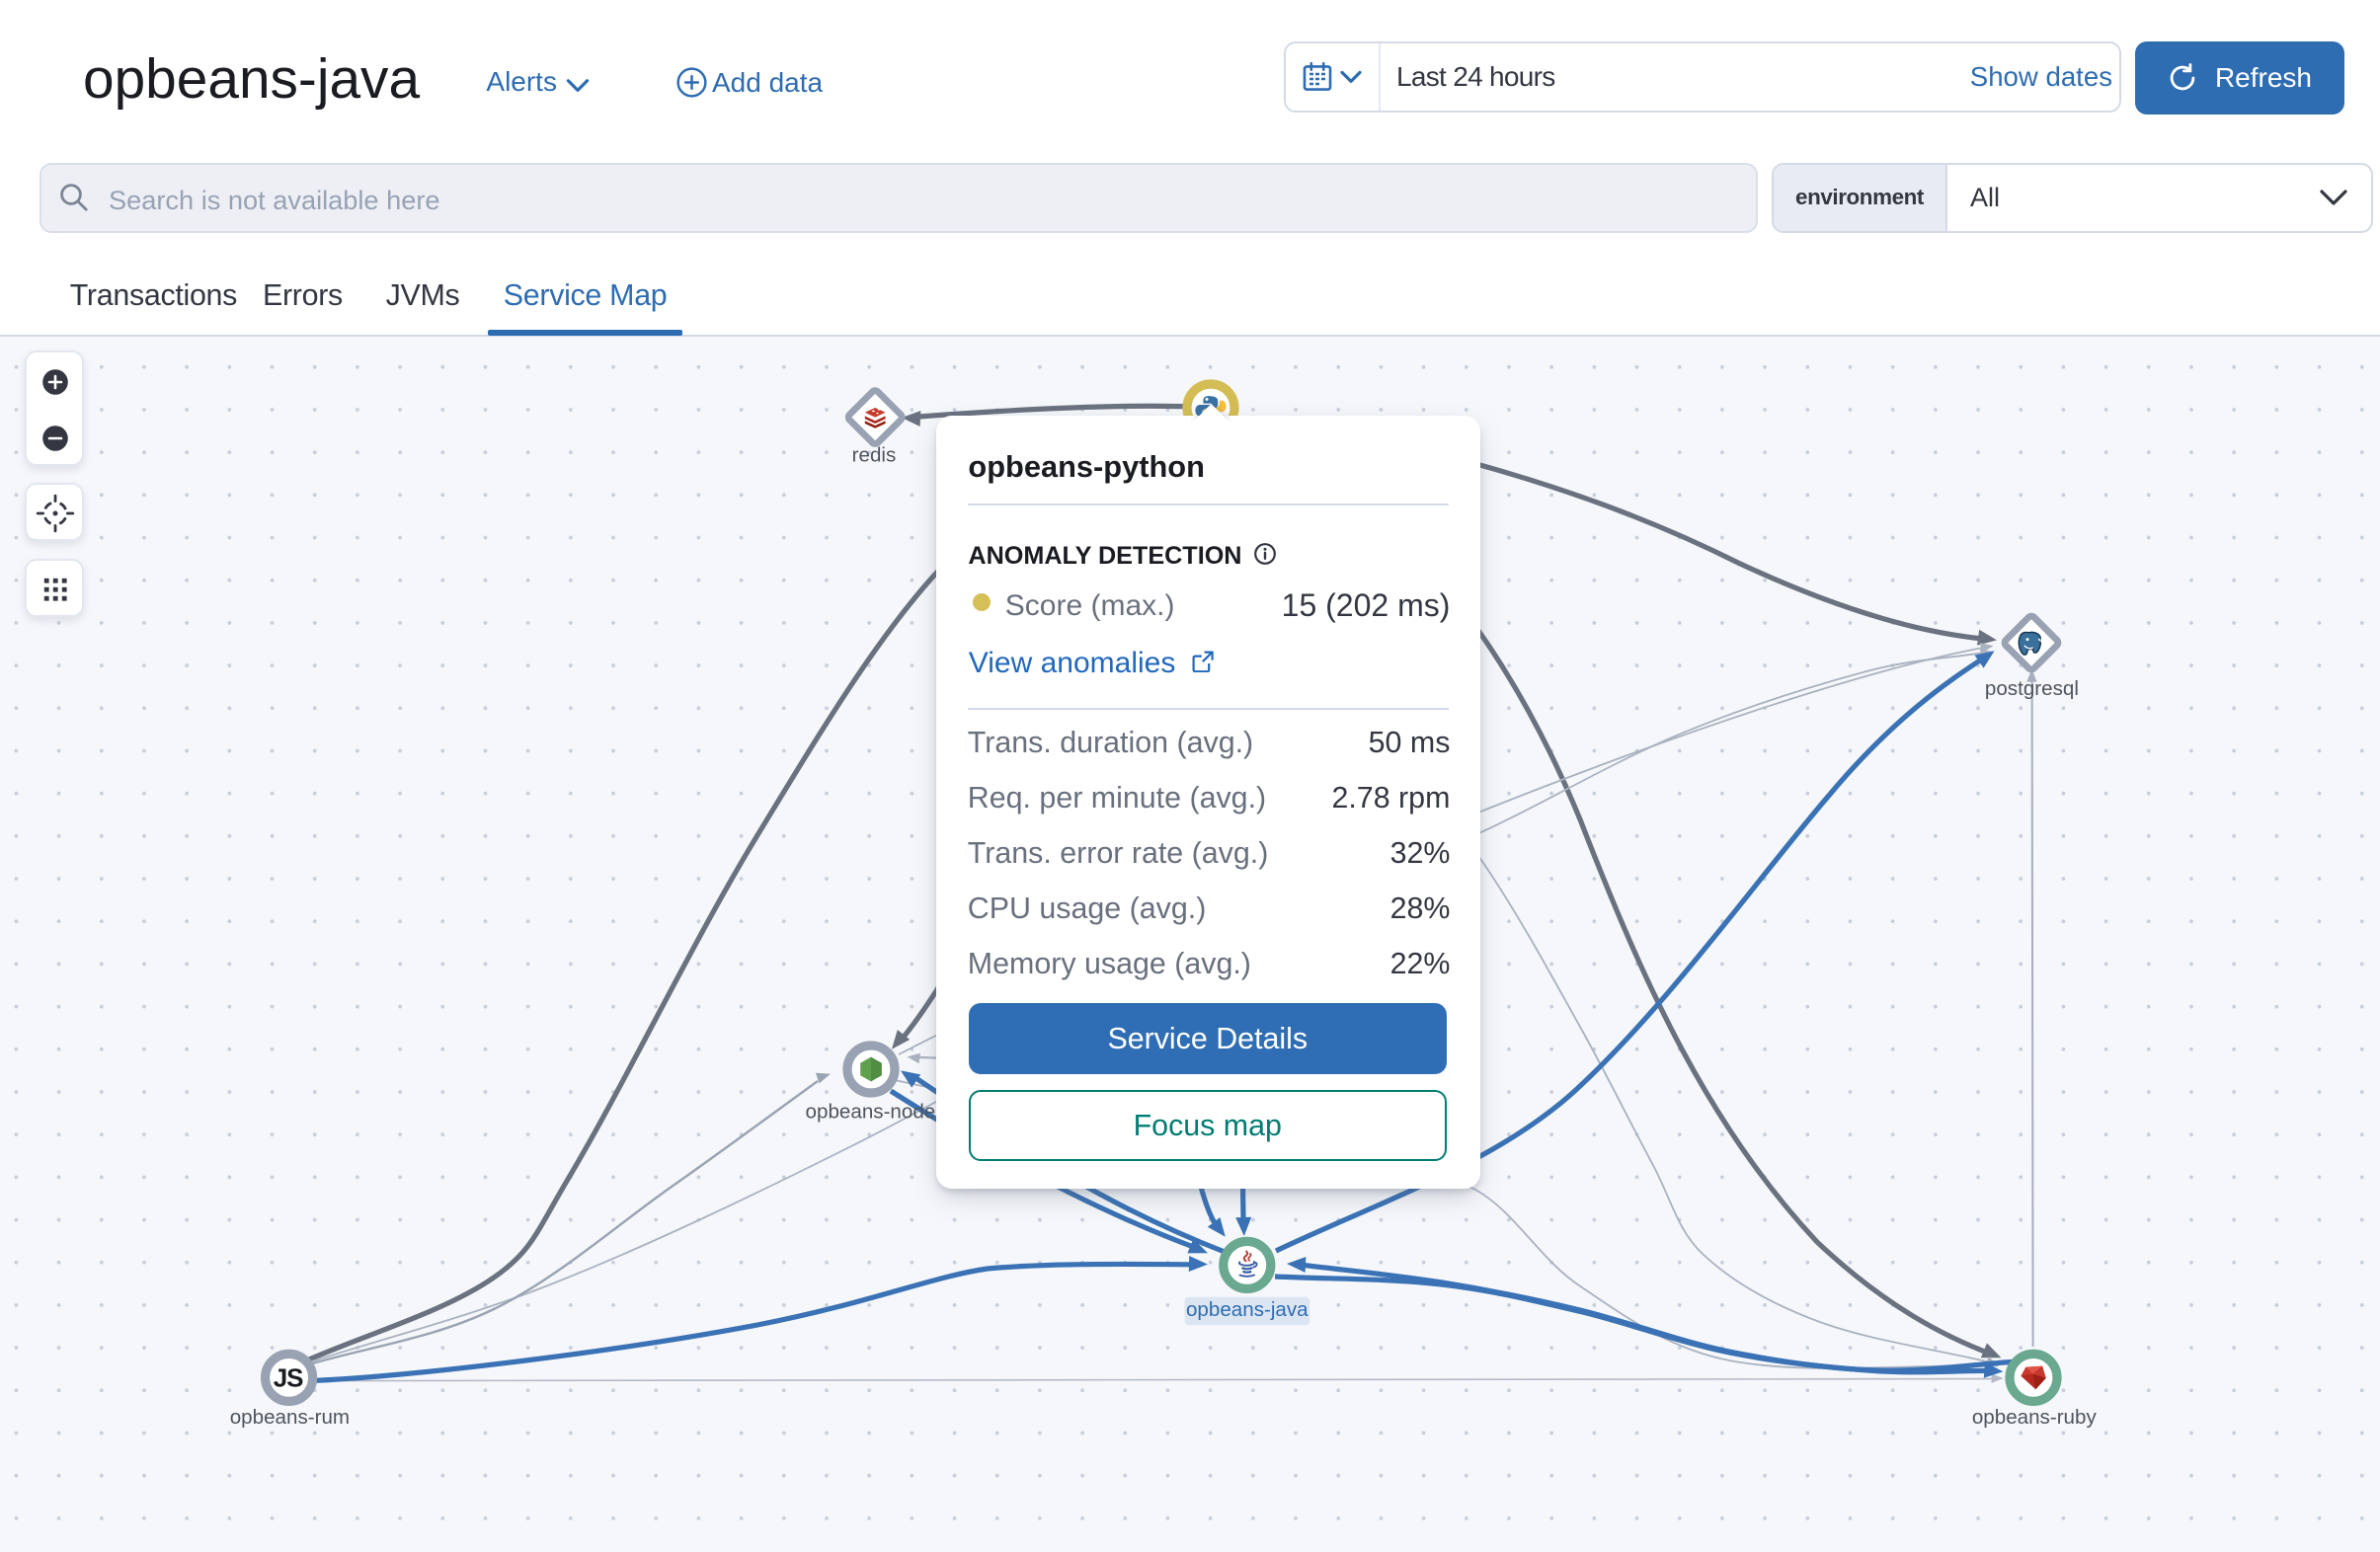  Describe the element at coordinates (871, 1111) in the screenshot. I see `svg-text: opbeans-node` at that location.